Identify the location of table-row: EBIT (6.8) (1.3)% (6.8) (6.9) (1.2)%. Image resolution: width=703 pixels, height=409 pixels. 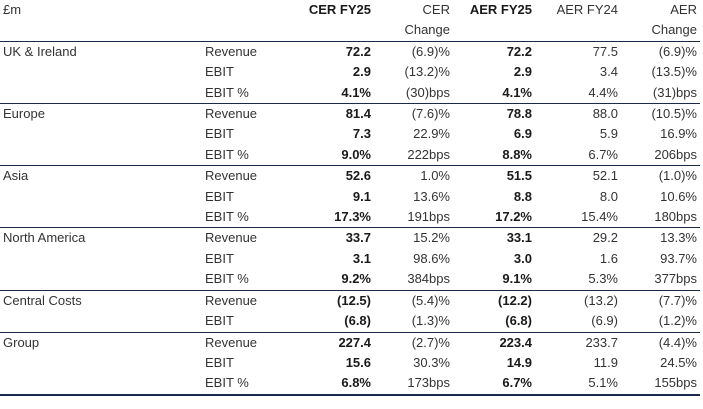
(350, 321).